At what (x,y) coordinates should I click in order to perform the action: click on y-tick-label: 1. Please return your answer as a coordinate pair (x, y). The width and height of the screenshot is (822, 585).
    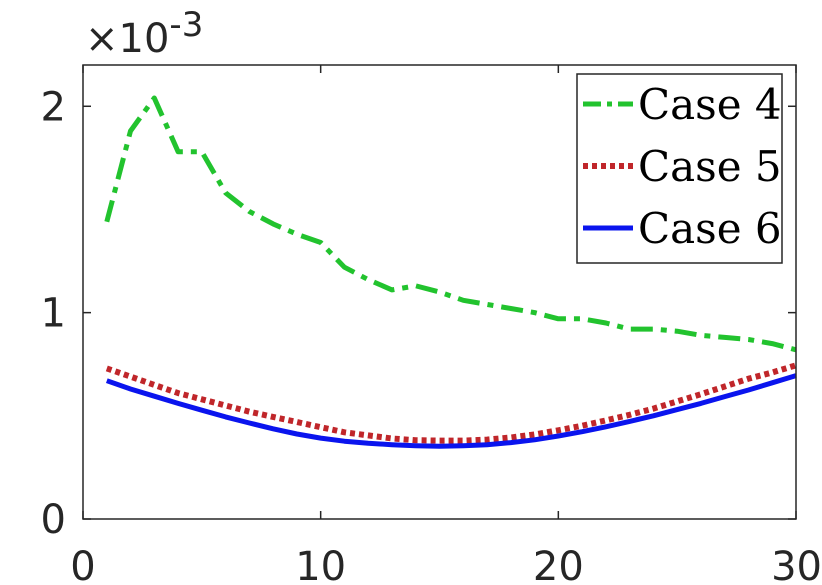
    Looking at the image, I should click on (53, 314).